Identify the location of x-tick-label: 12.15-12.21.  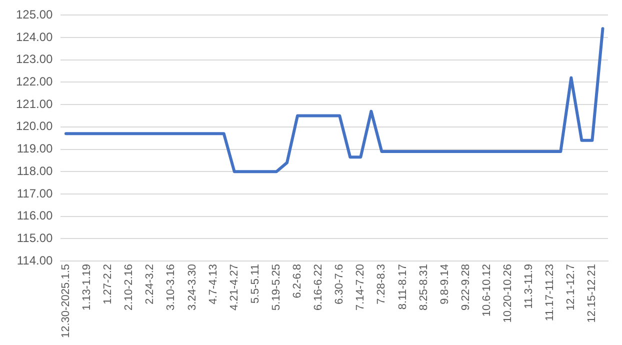
(592, 293).